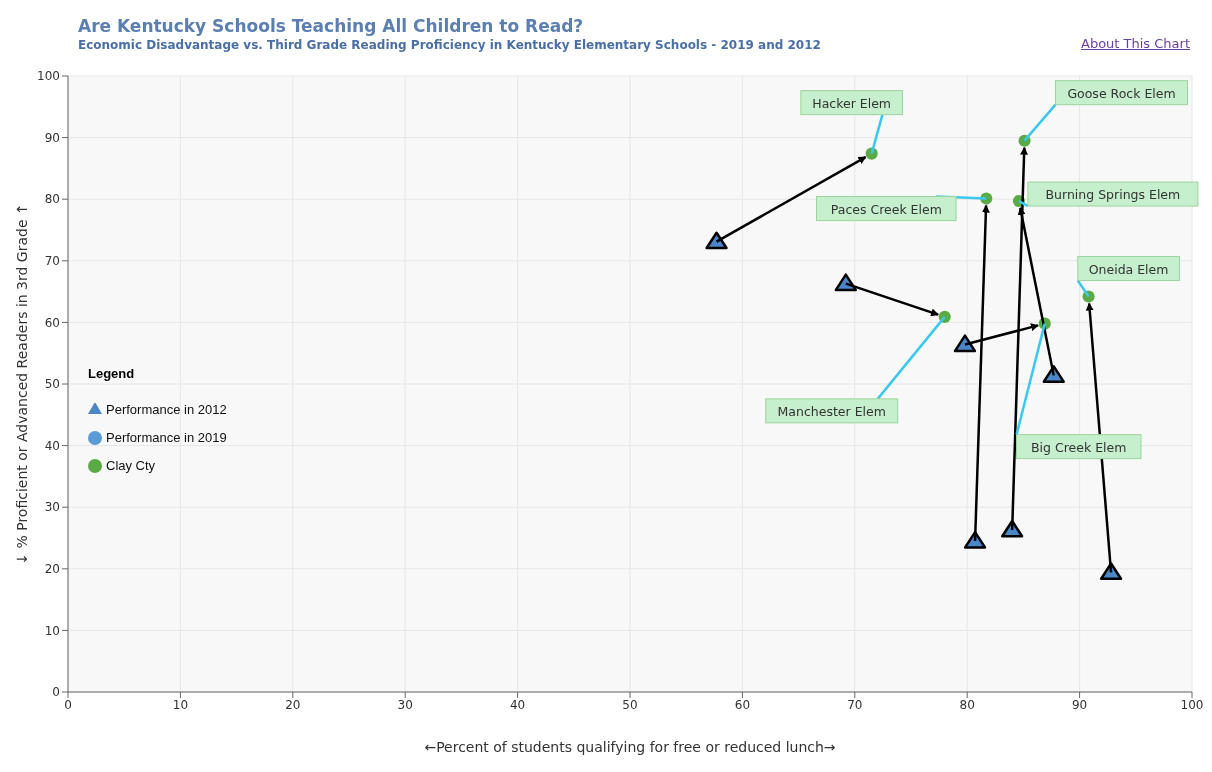 The height and width of the screenshot is (772, 1212). I want to click on legend-label: Clay Cty, so click(131, 465).